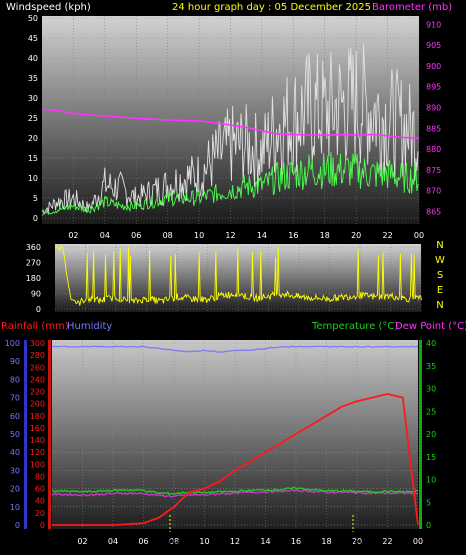 The image size is (466, 555). Describe the element at coordinates (37, 367) in the screenshot. I see `rainfall-tick-label: 260` at that location.